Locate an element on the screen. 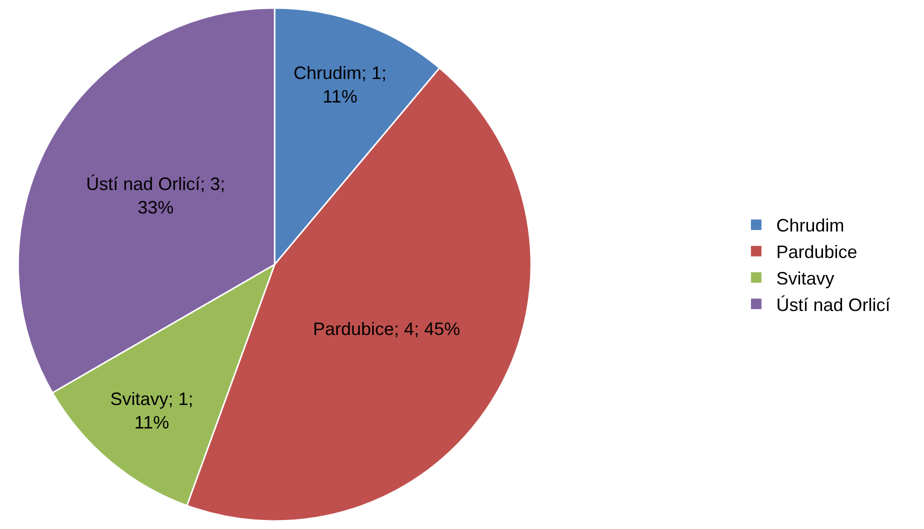  data-label: Svitavy; 1; 11% is located at coordinates (152, 411).